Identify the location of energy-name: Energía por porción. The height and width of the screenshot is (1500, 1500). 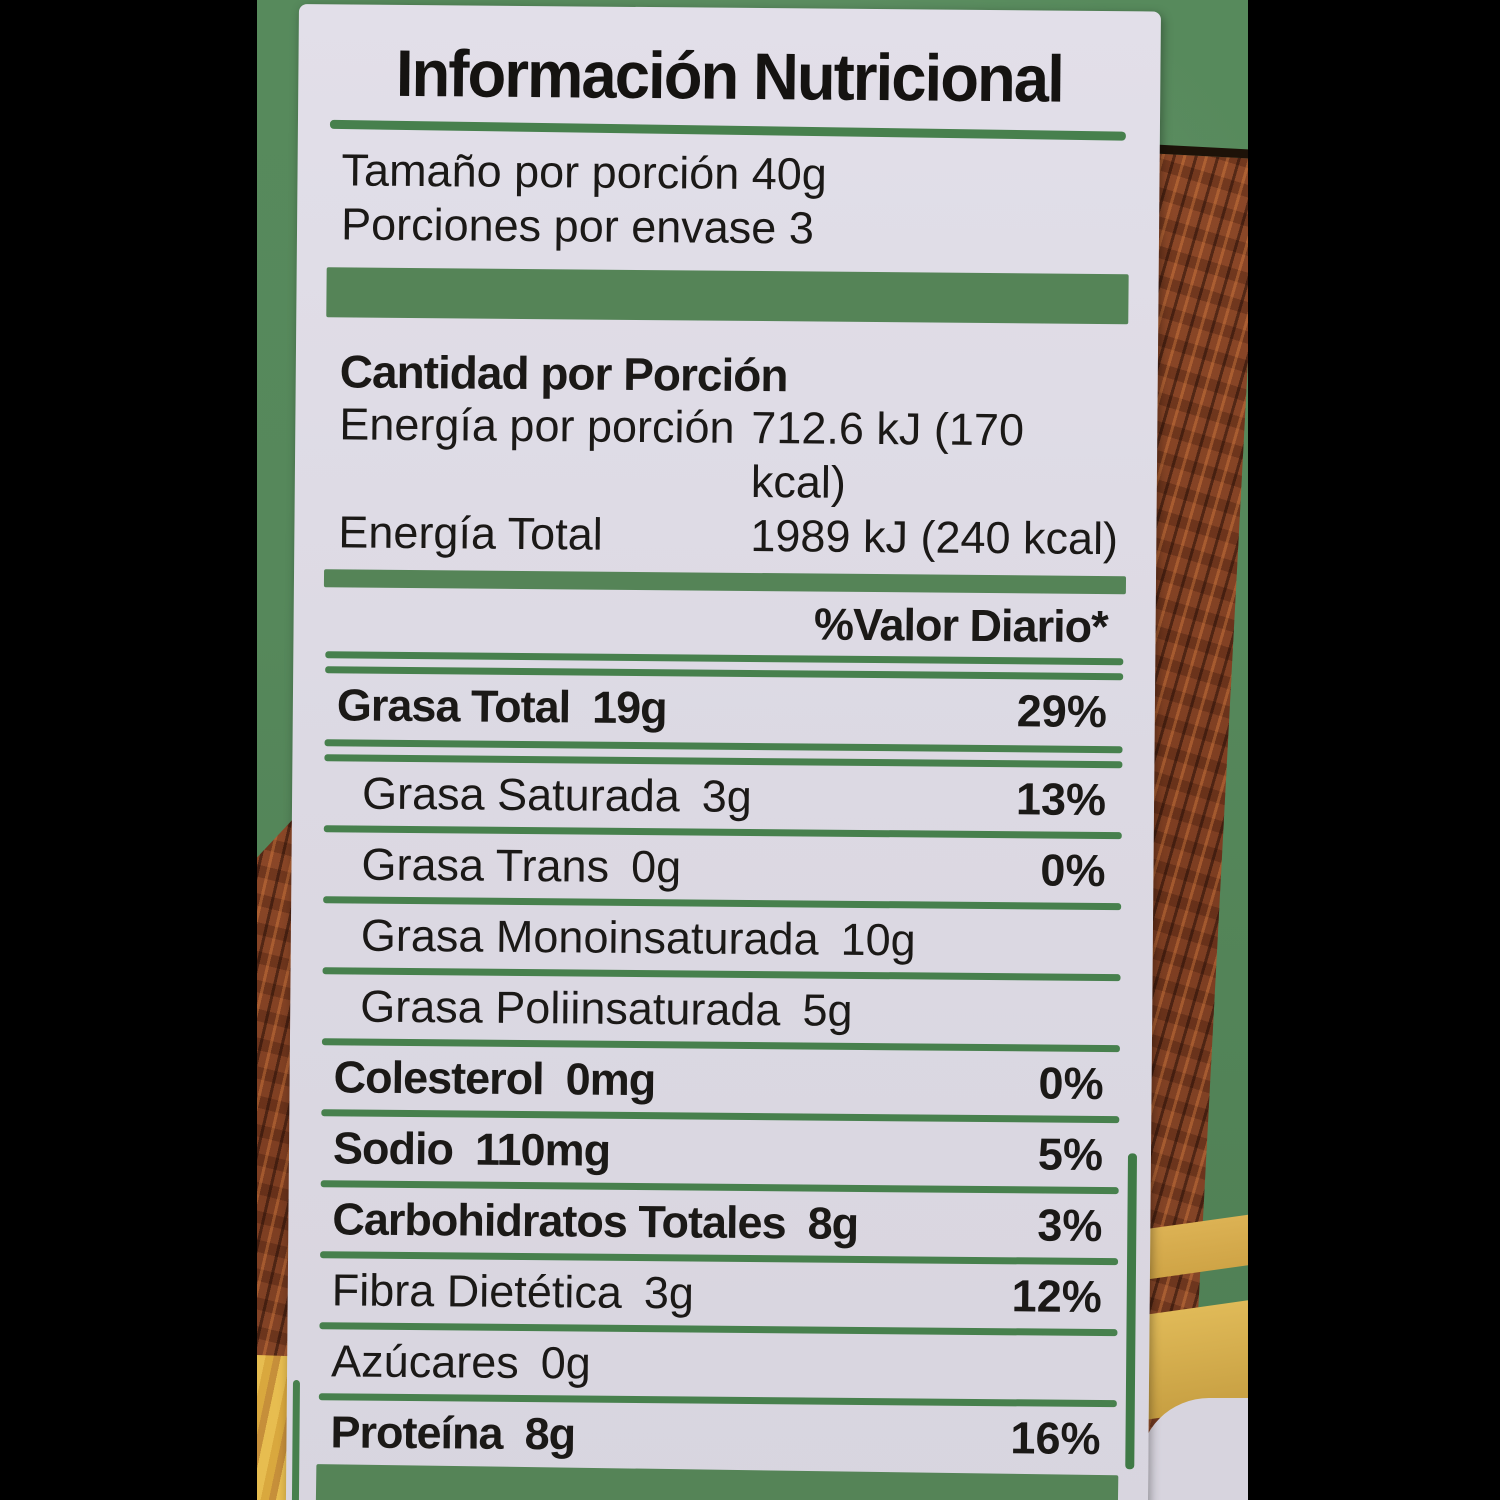
(537, 425).